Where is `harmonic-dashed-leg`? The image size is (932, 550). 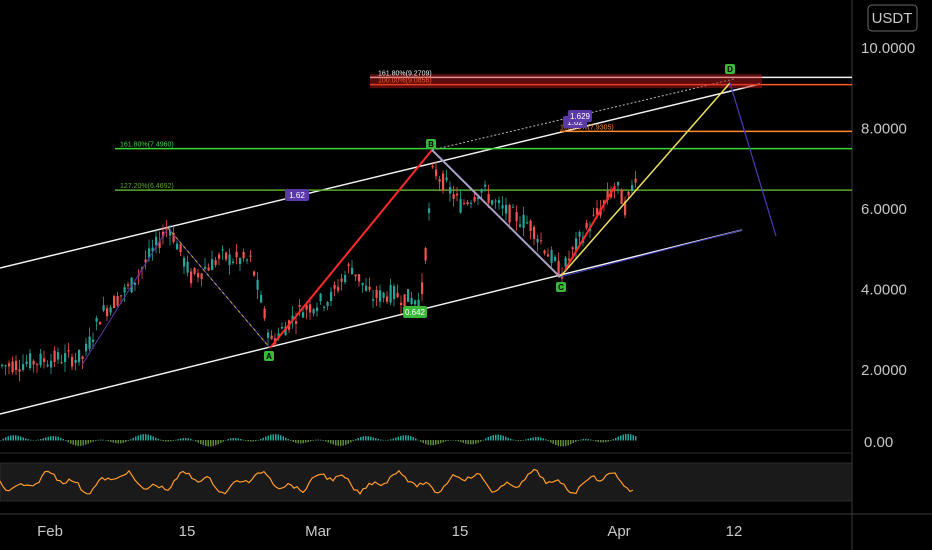
harmonic-dashed-leg is located at coordinates (219, 288).